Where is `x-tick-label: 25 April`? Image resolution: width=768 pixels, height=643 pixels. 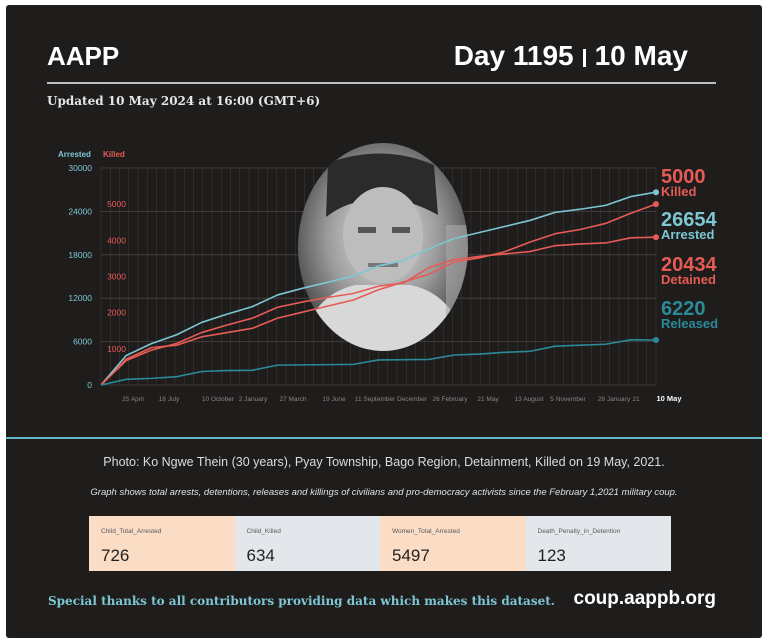 x-tick-label: 25 April is located at coordinates (133, 399).